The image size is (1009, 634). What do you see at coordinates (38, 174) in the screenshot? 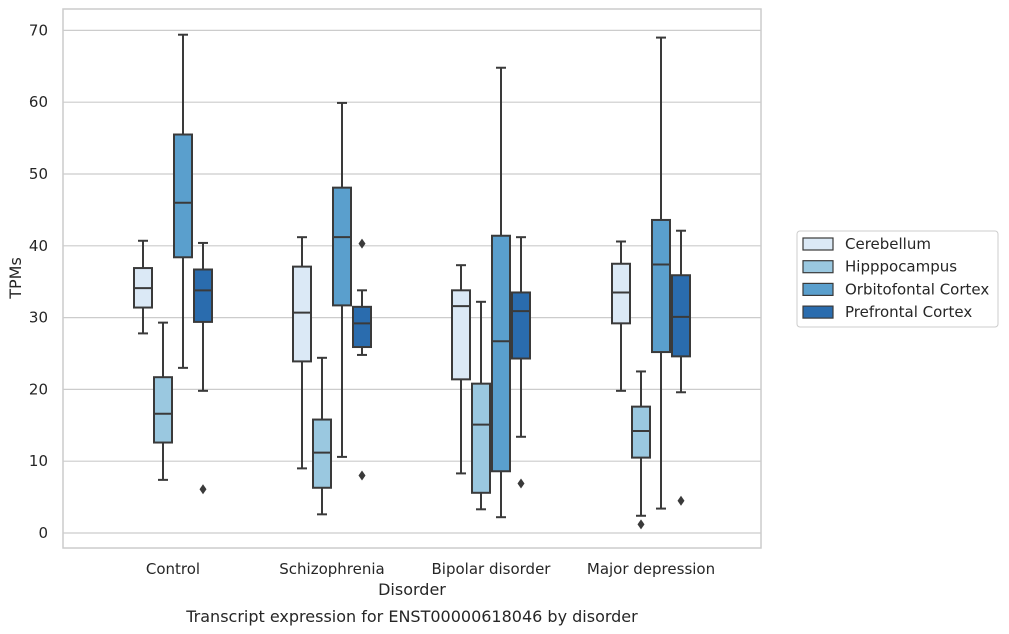
I see `y-tick-label: 50` at bounding box center [38, 174].